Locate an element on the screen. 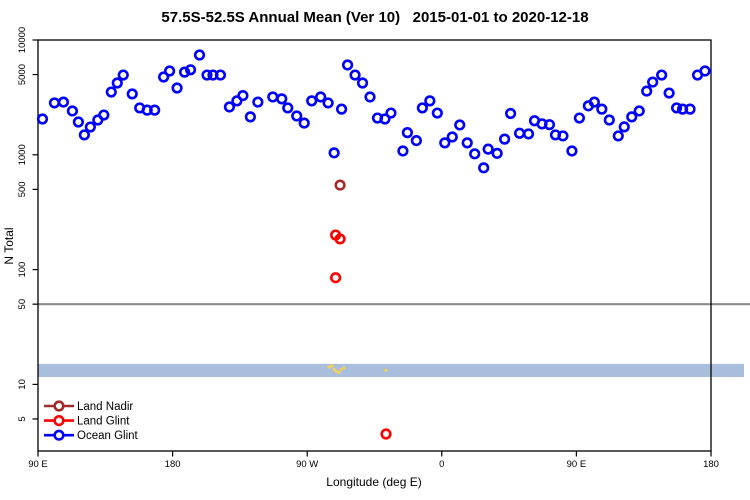  legend-item-label: Land Nadir is located at coordinates (105, 407).